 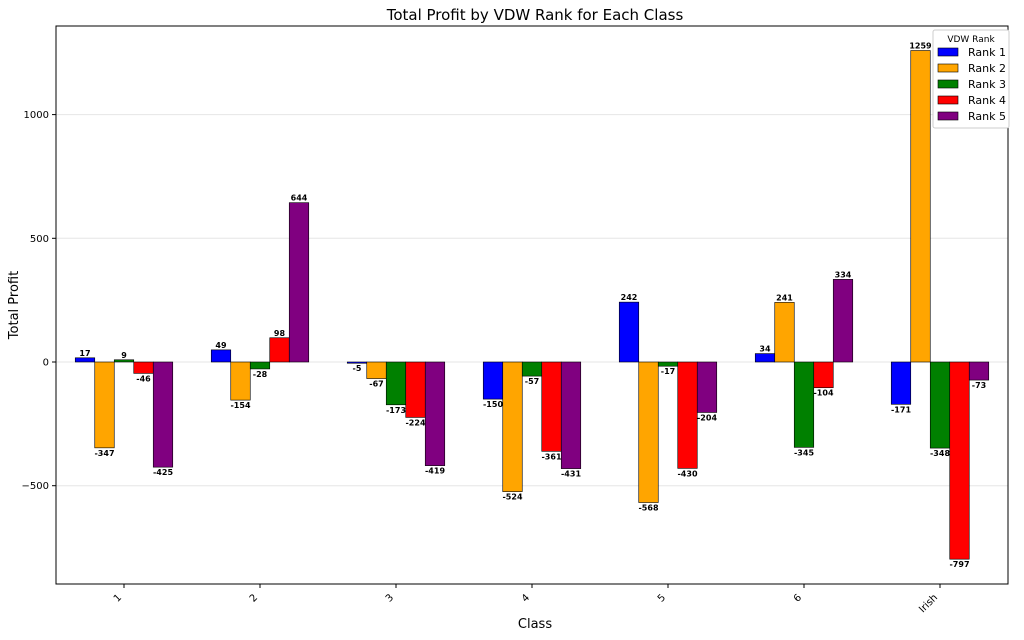 What do you see at coordinates (987, 100) in the screenshot?
I see `legend-label: Rank 4` at bounding box center [987, 100].